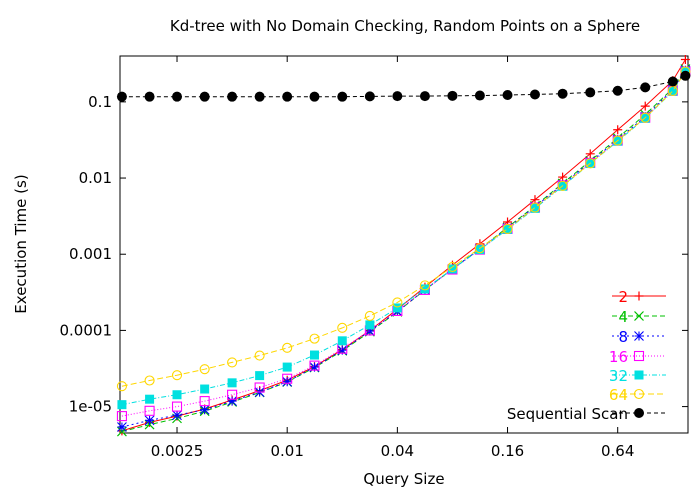 Image resolution: width=698 pixels, height=489 pixels. What do you see at coordinates (617, 451) in the screenshot?
I see `x-tick-label-4: 0.64` at bounding box center [617, 451].